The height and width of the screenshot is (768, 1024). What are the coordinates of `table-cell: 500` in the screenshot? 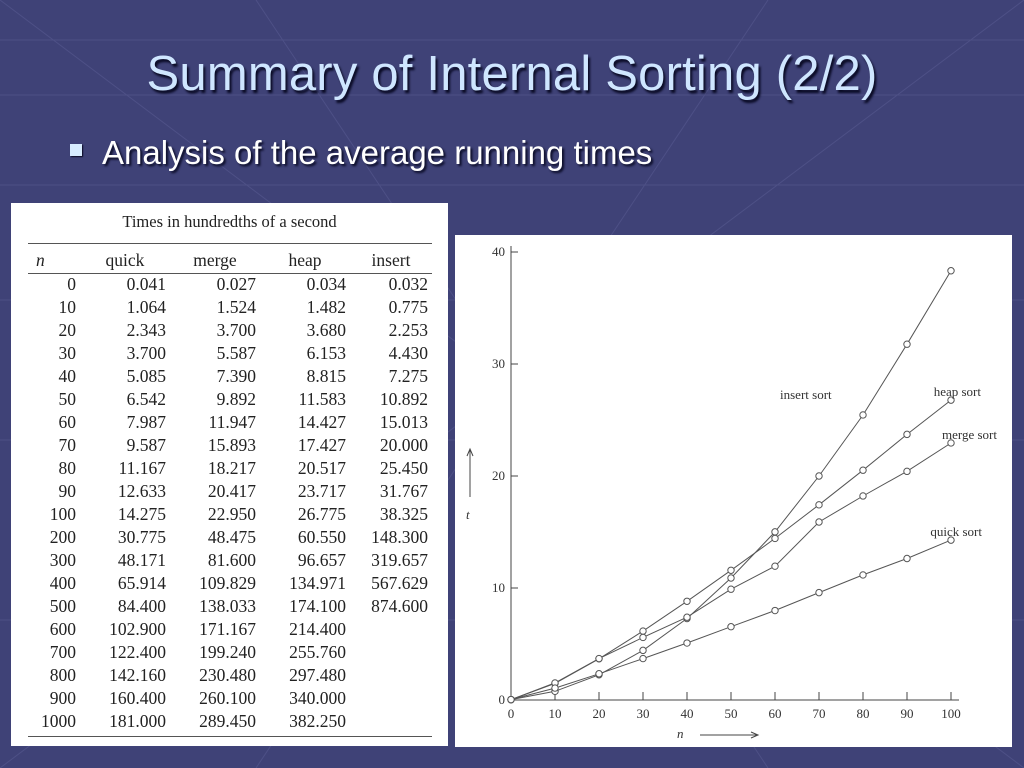 It's located at (62, 606).